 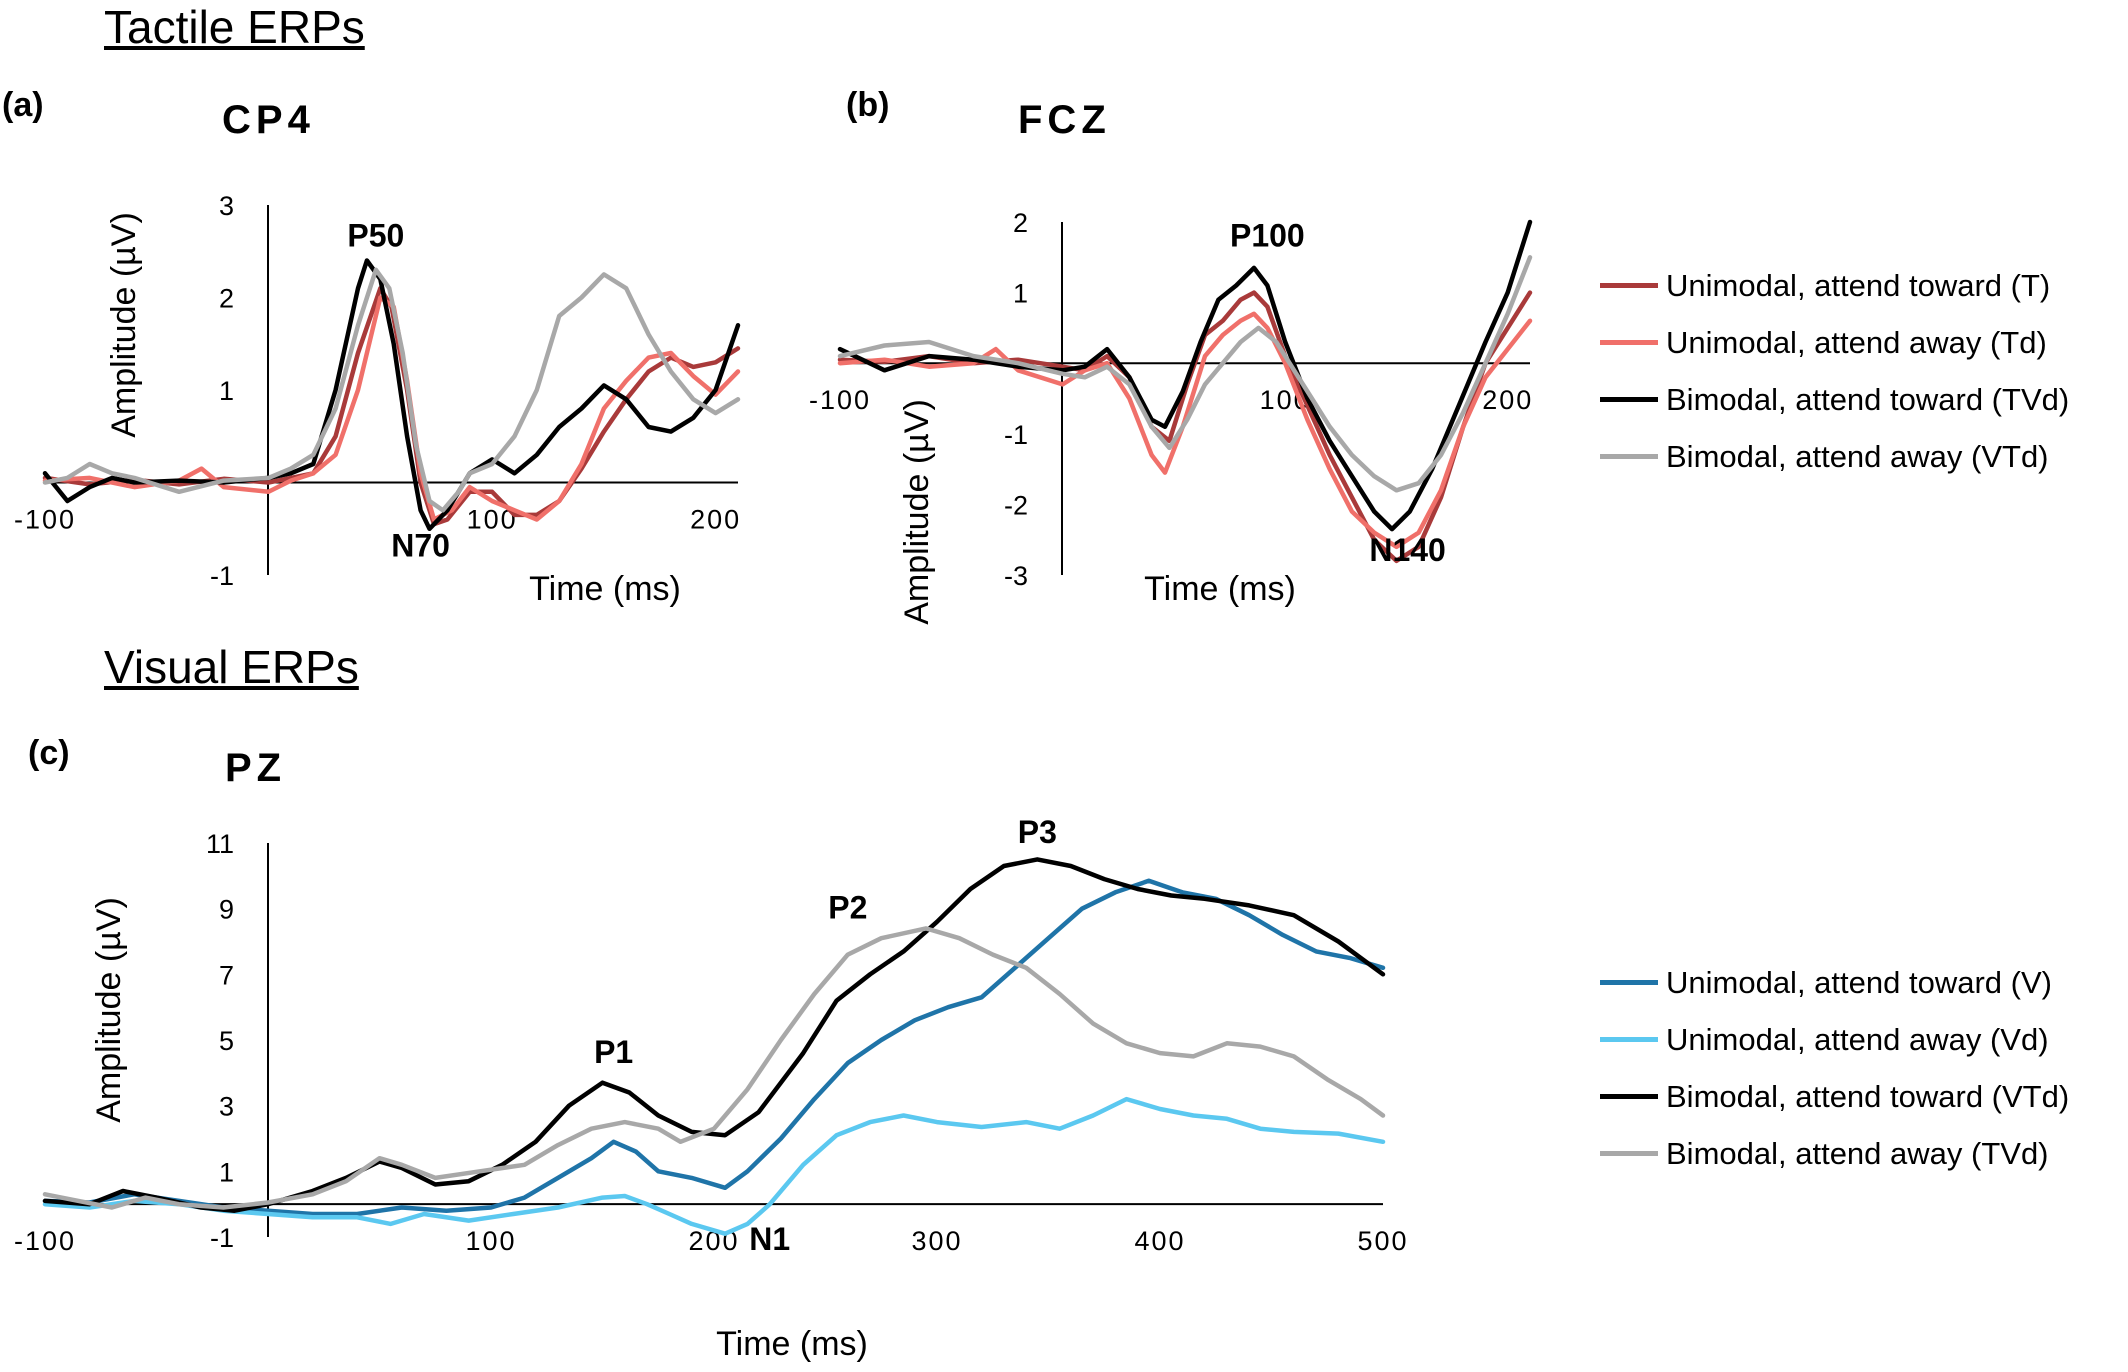 What do you see at coordinates (1407, 550) in the screenshot?
I see `peak-label: N140` at bounding box center [1407, 550].